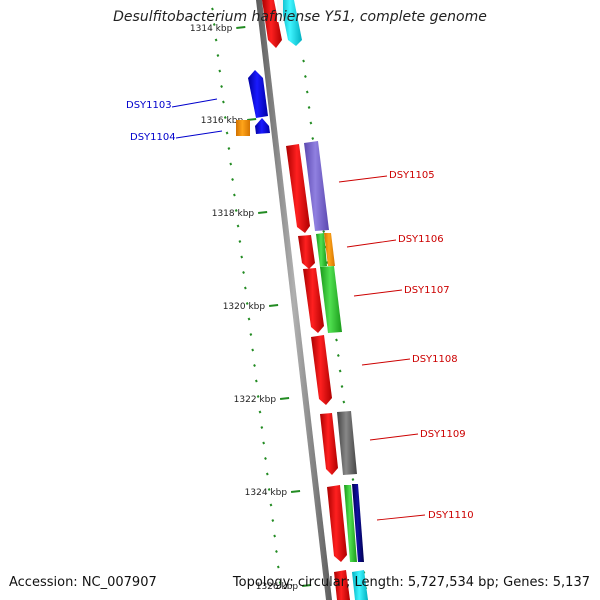  I want to click on gene-label-dsy1106: DSY1106, so click(421, 239).